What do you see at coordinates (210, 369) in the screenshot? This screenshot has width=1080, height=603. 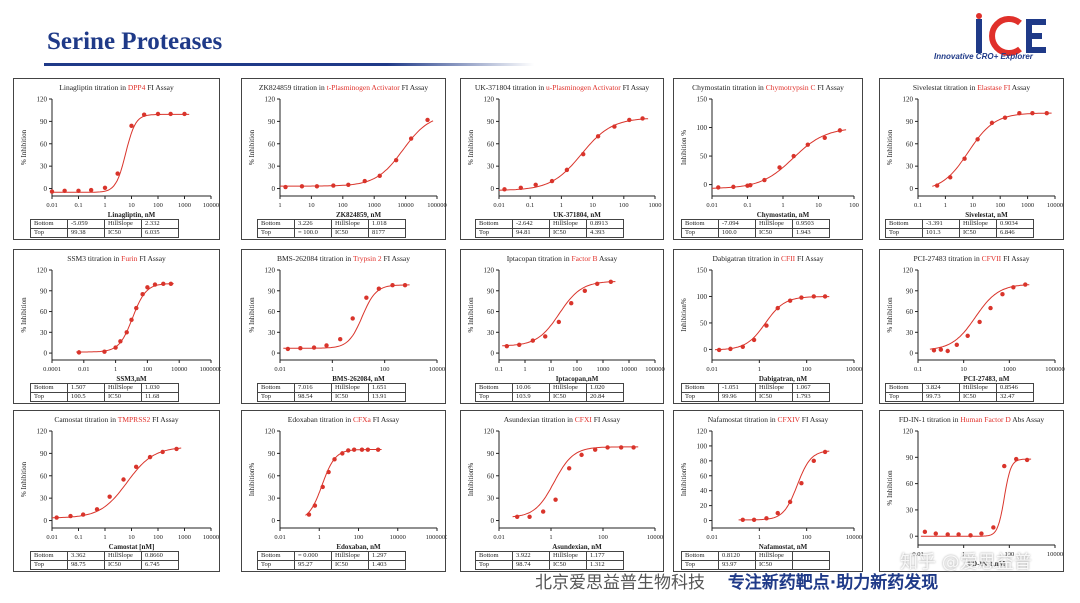 I see `x-tick-label: 1000000` at bounding box center [210, 369].